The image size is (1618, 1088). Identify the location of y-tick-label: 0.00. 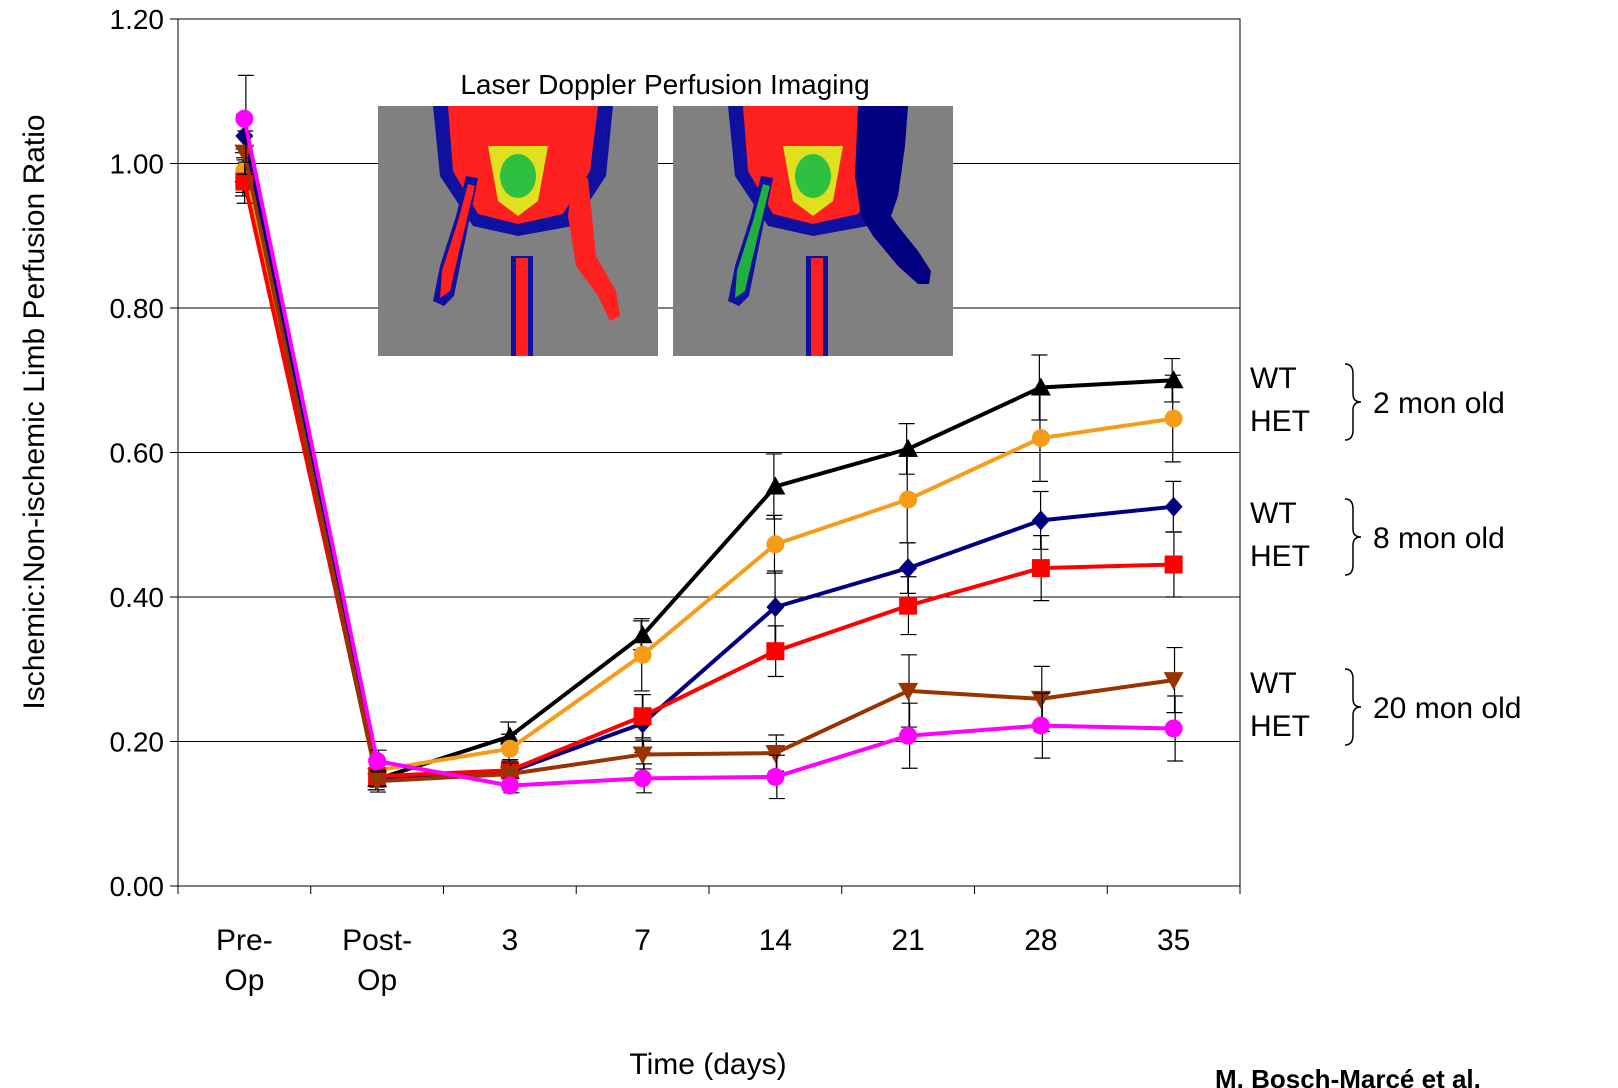
(137, 886).